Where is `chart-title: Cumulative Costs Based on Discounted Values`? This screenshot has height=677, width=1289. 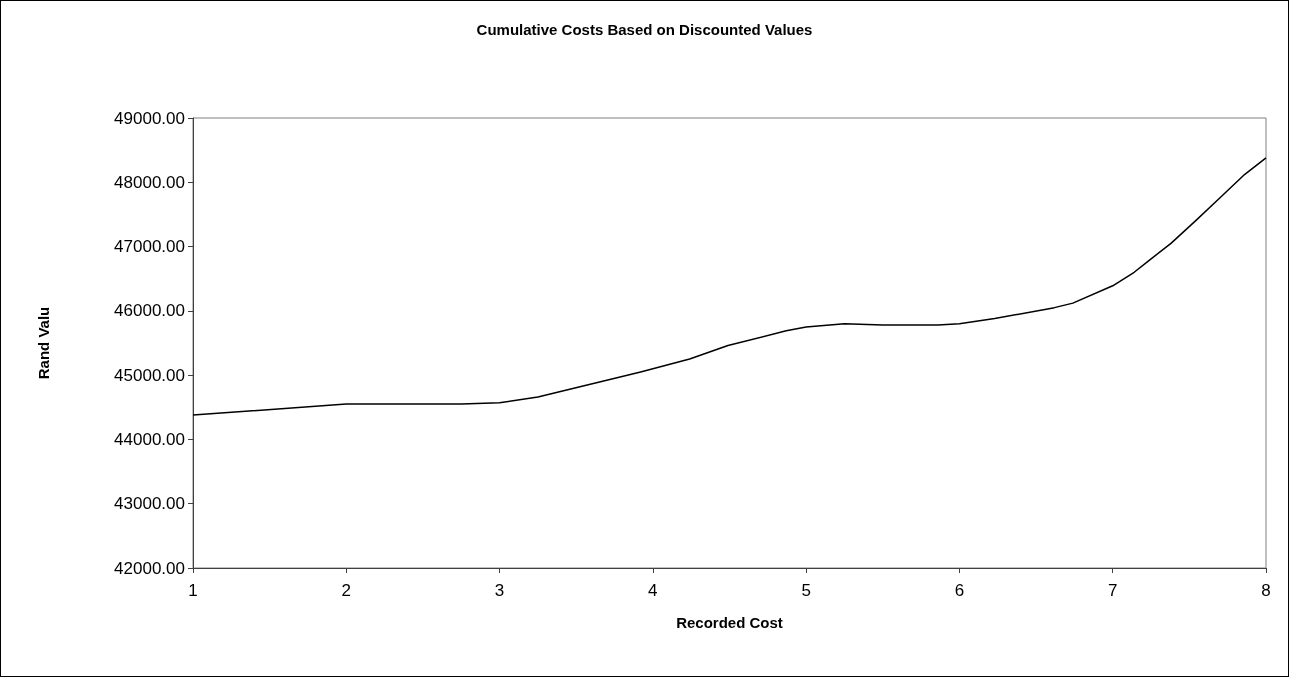
chart-title: Cumulative Costs Based on Discounted Values is located at coordinates (644, 29).